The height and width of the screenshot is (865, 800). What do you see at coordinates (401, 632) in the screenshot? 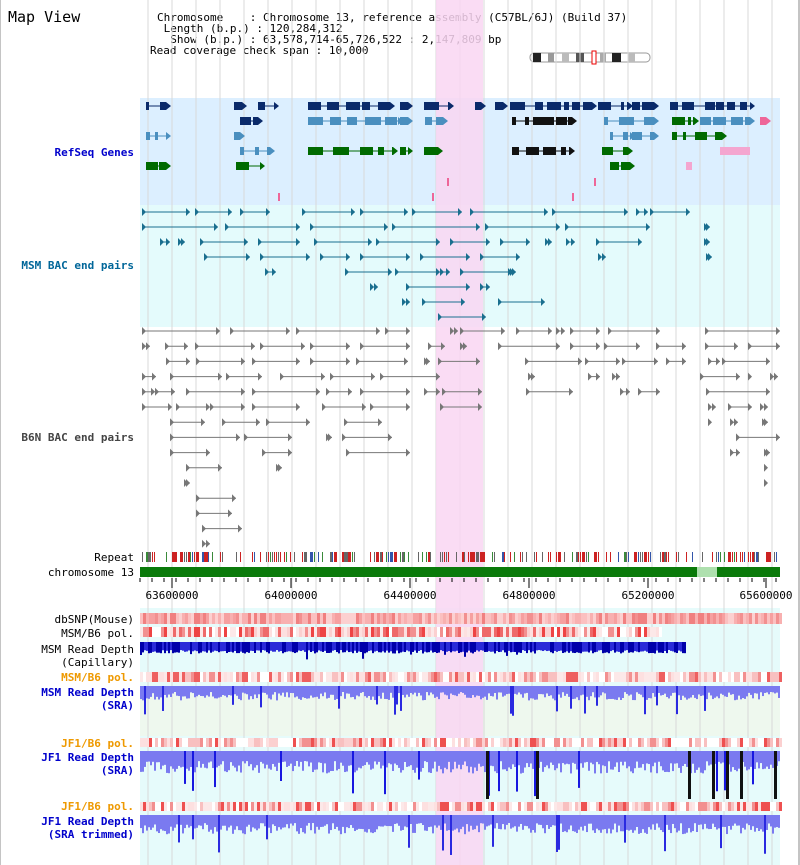
I see `msm-b6-pol-track` at bounding box center [401, 632].